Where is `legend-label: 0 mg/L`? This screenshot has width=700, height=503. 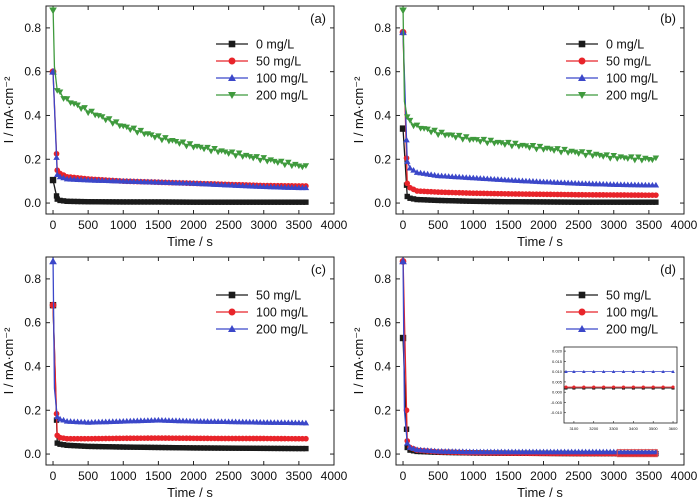 legend-label: 0 mg/L is located at coordinates (625, 45).